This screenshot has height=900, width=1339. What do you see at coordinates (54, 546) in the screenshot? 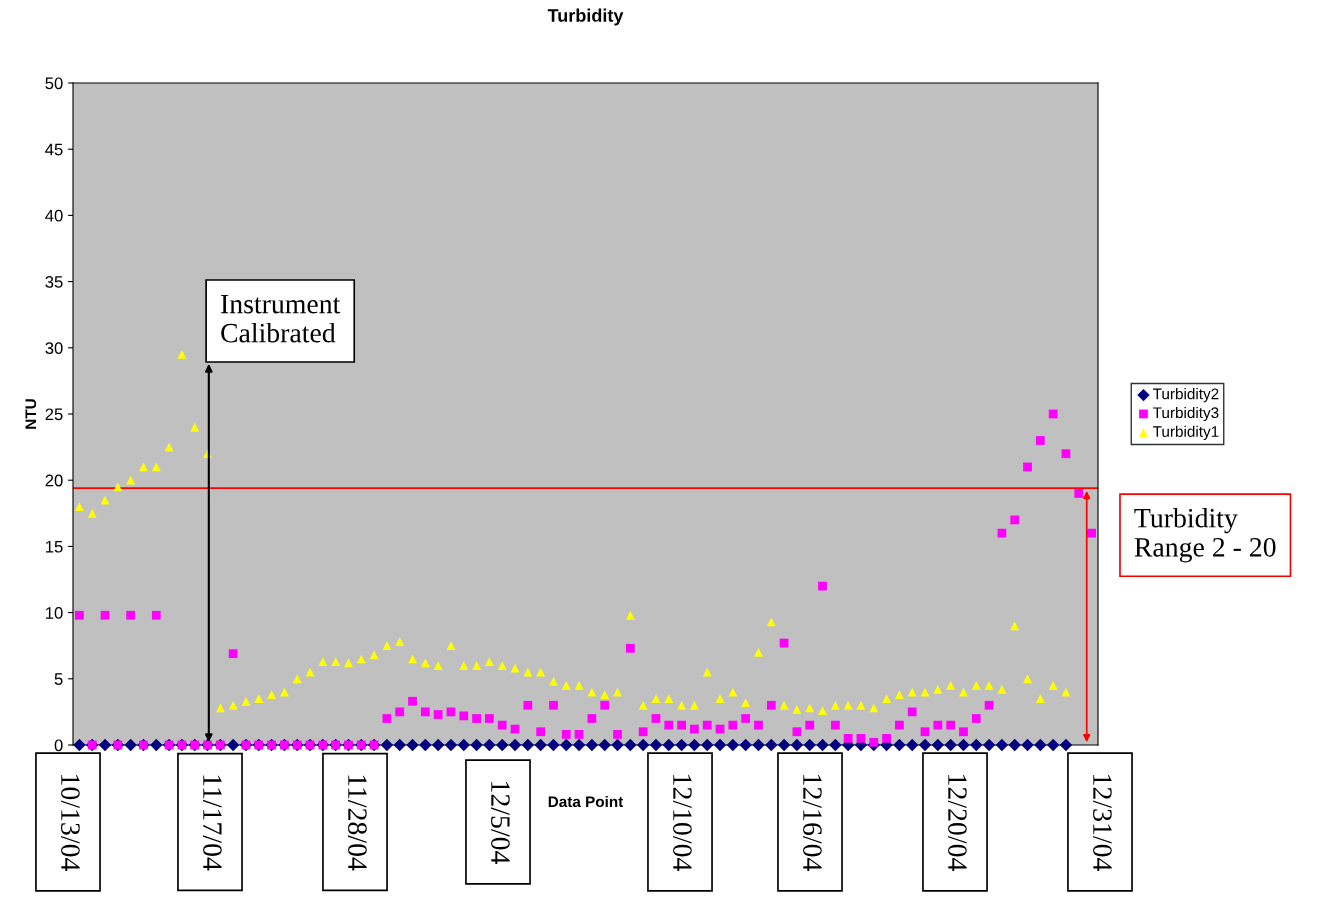
I see `y-tick-label: 15` at bounding box center [54, 546].